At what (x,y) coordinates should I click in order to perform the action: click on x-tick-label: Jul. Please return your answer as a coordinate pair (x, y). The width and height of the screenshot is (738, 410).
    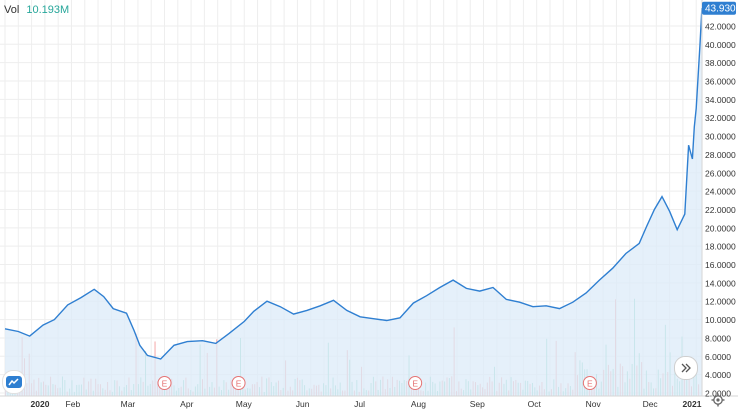
    Looking at the image, I should click on (359, 404).